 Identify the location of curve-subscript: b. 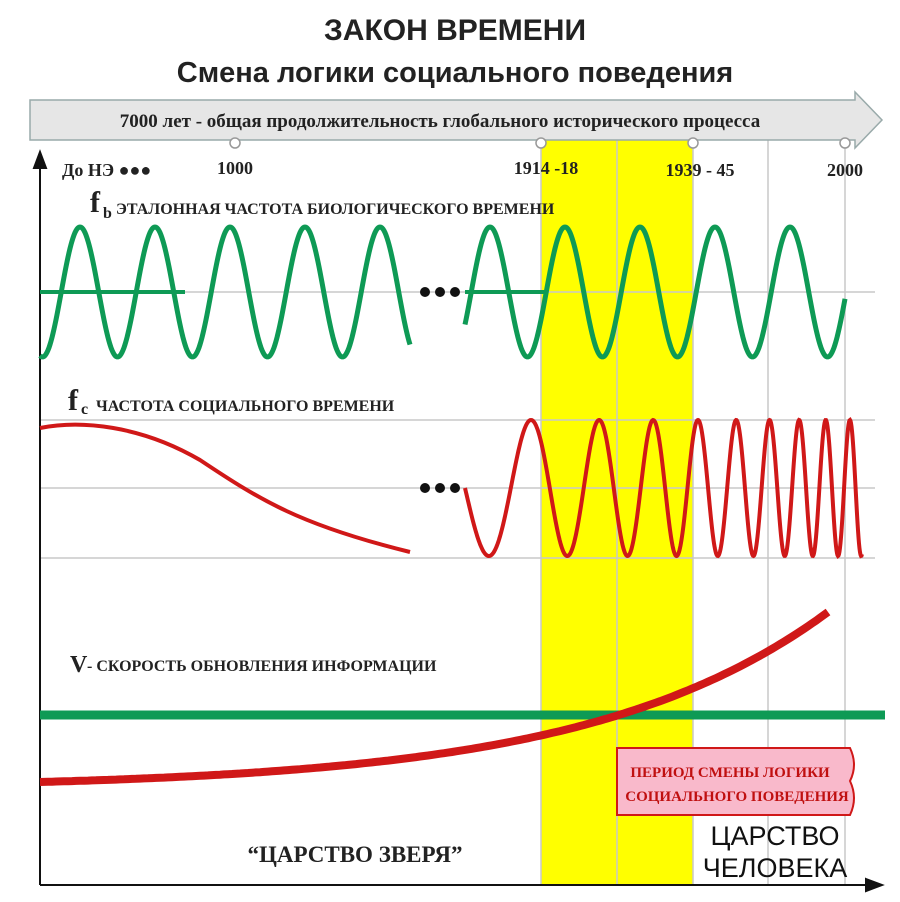
(107, 213).